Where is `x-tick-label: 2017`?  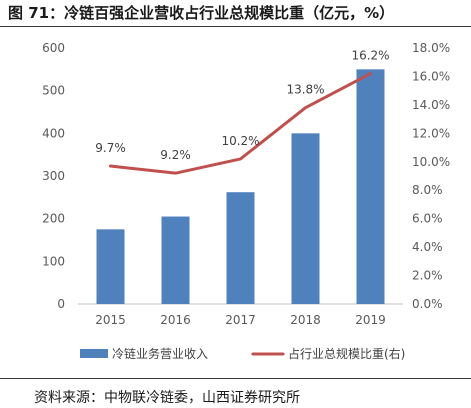
x-tick-label: 2017 is located at coordinates (240, 320).